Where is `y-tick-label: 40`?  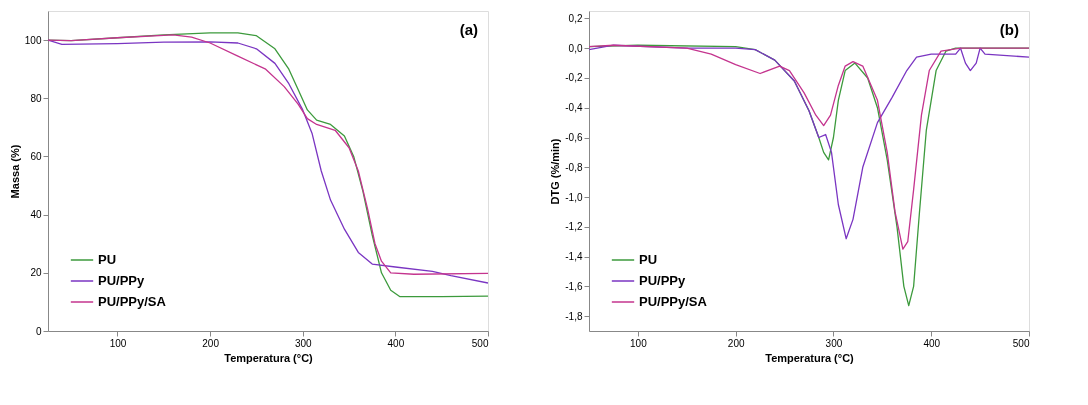
y-tick-label: 40 is located at coordinates (36, 215).